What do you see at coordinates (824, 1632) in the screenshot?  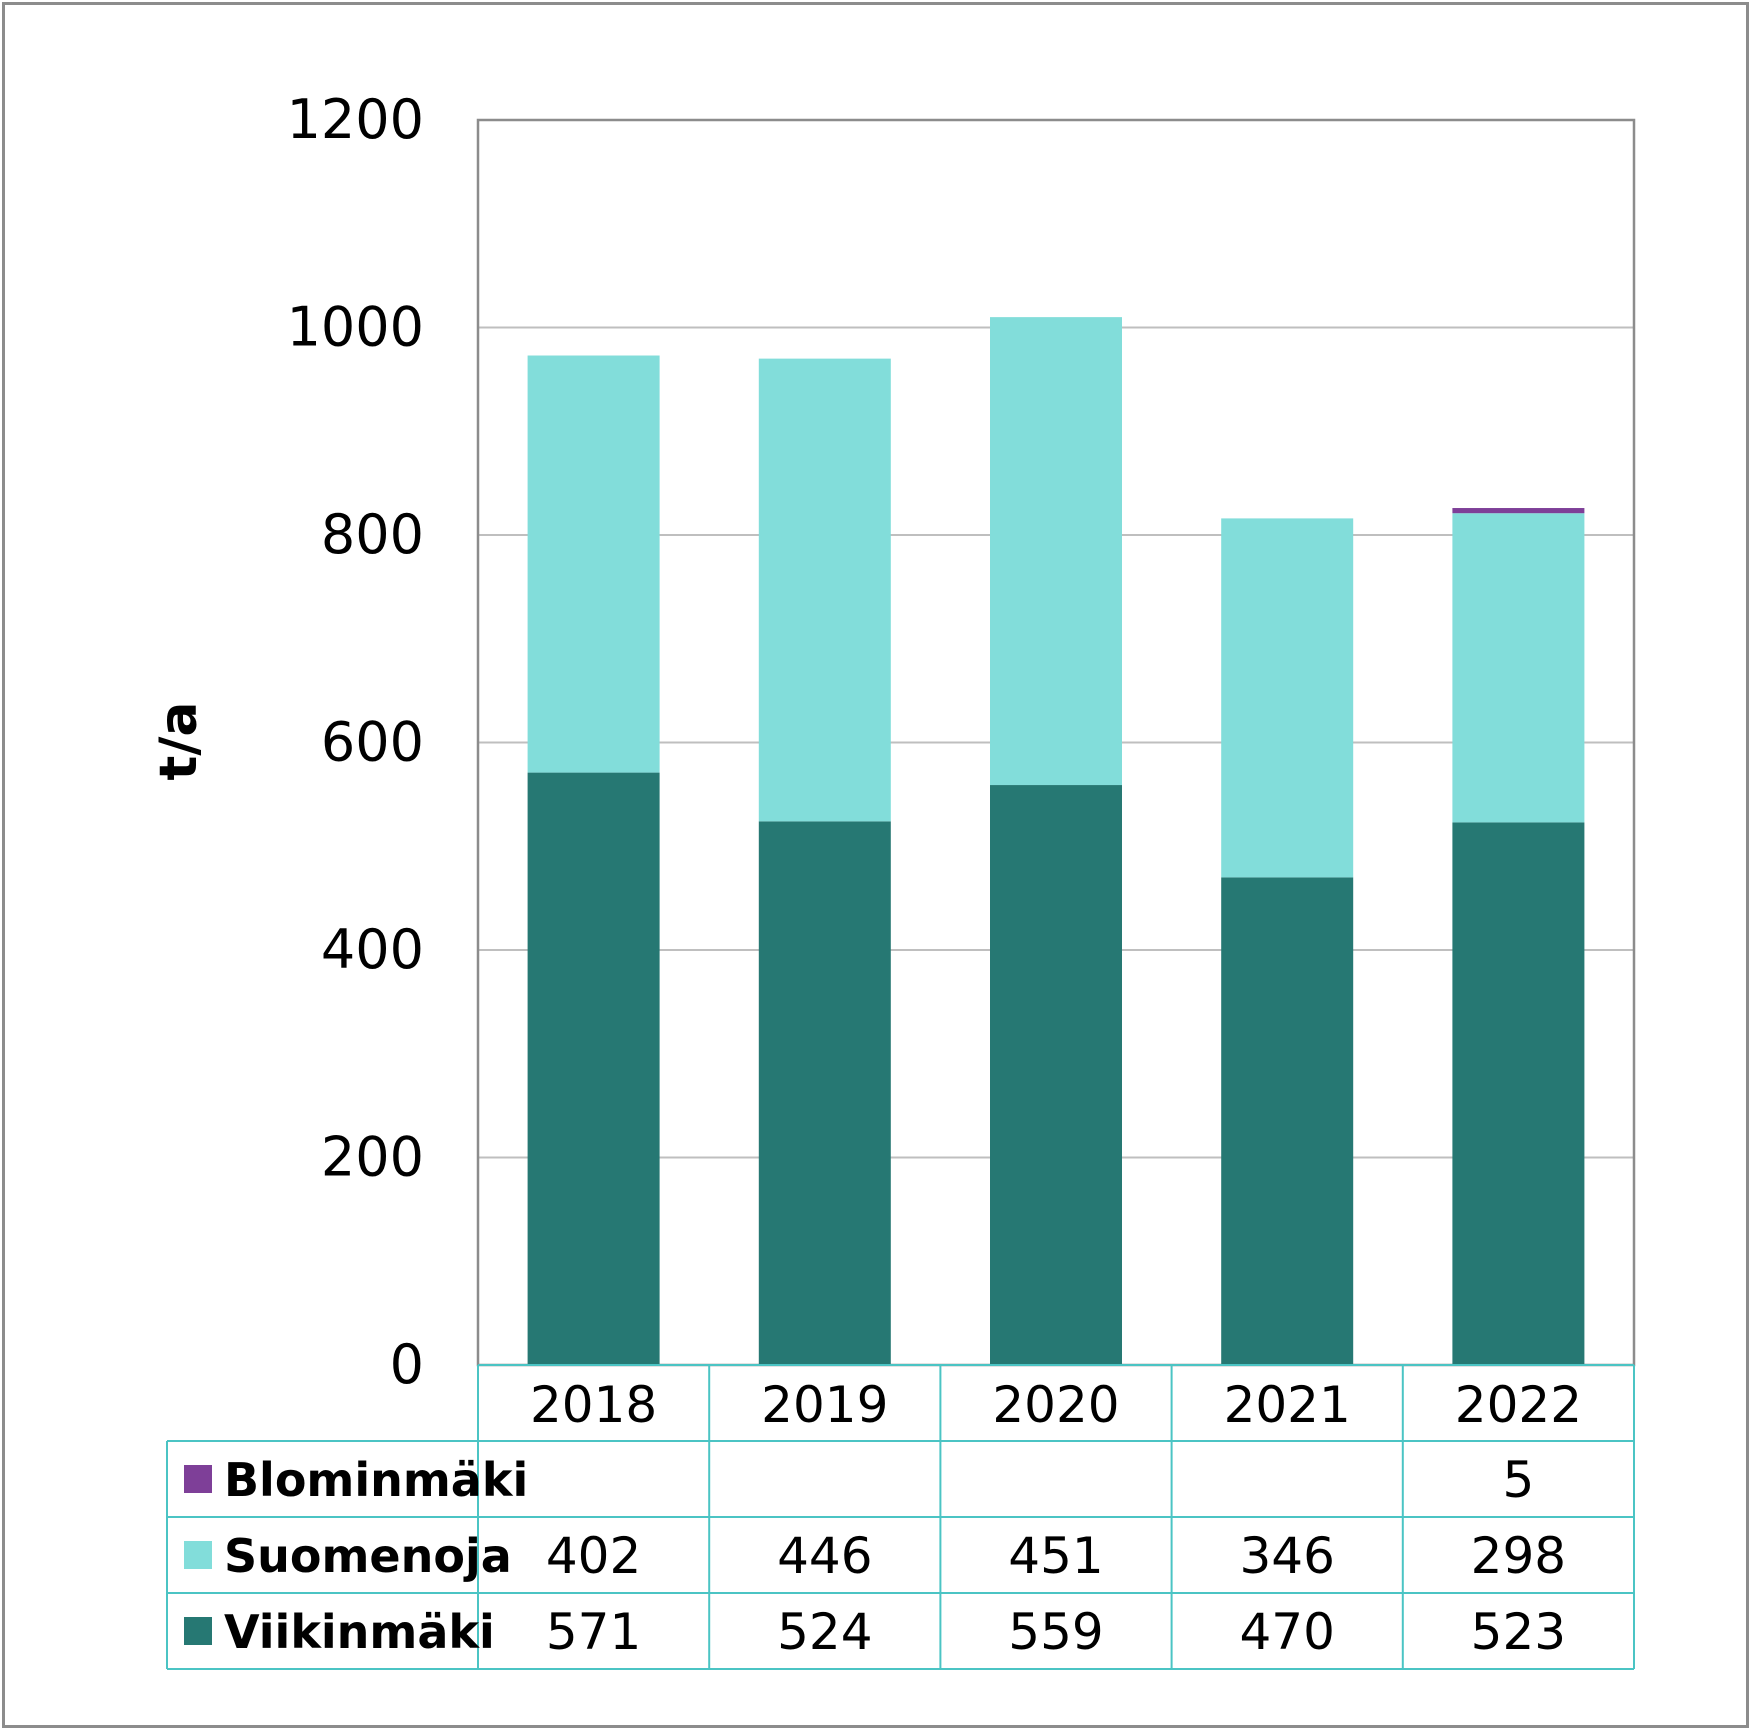 I see `data-label-viikinmaki-2019: 524` at bounding box center [824, 1632].